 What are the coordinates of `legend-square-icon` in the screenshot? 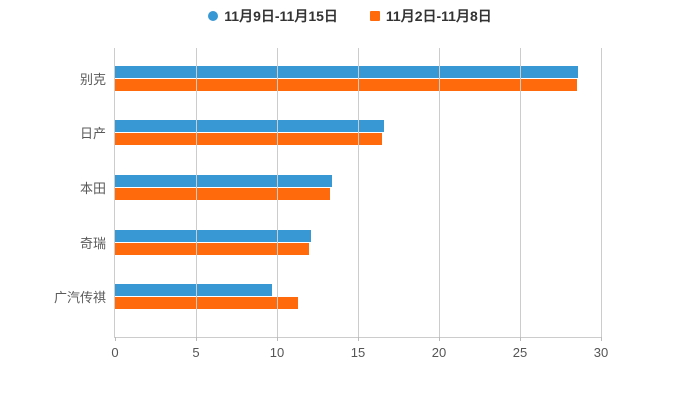 It's located at (374, 16).